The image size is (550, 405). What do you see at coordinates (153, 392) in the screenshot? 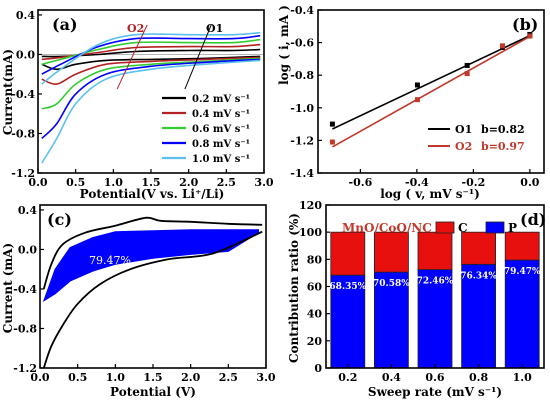
I see `panel-c-xlabel: Potential (V)` at bounding box center [153, 392].